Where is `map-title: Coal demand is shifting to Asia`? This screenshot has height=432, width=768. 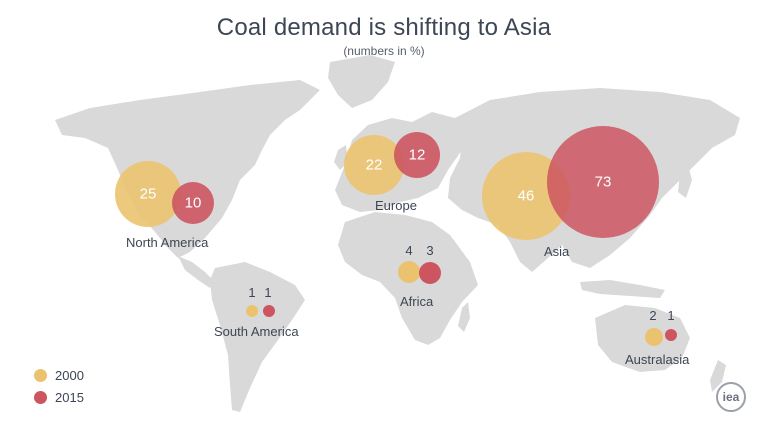 map-title: Coal demand is shifting to Asia is located at coordinates (384, 27).